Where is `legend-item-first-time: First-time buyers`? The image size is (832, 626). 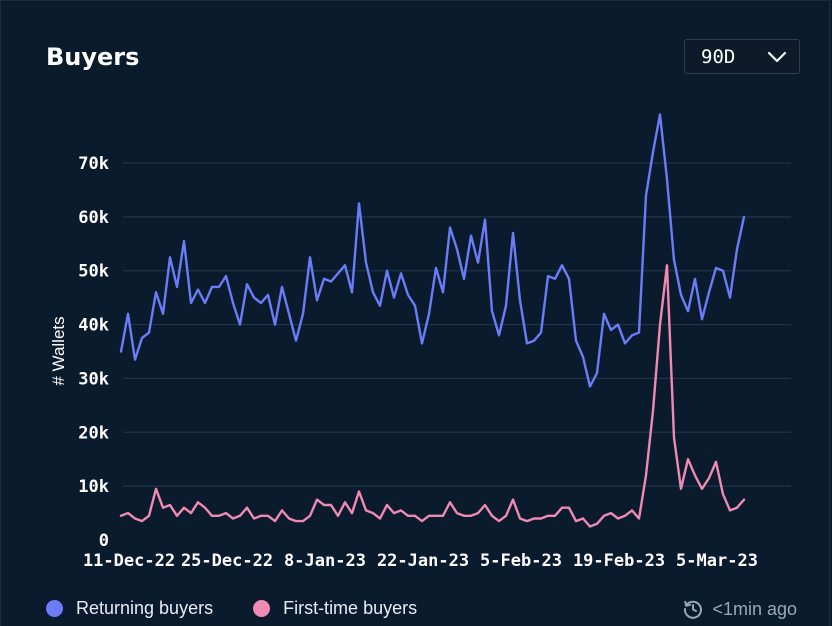
legend-item-first-time: First-time buyers is located at coordinates (335, 608).